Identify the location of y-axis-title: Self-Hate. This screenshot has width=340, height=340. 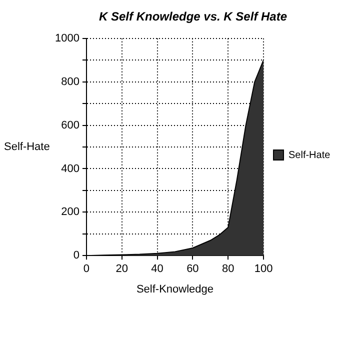
(27, 147).